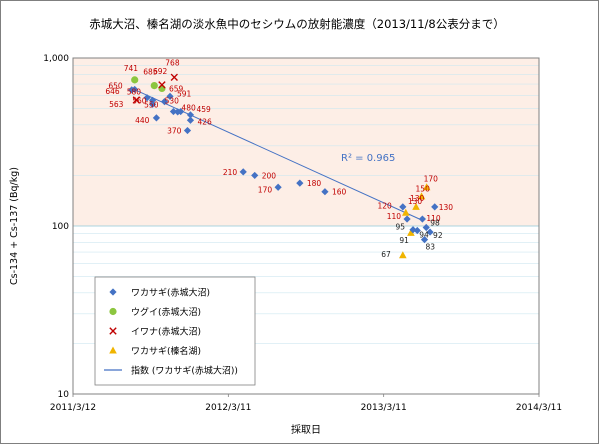  What do you see at coordinates (306, 403) in the screenshot?
I see `x-axis: 2011/3/12 2012/3/11 2013/3/11 2014/3/11` at bounding box center [306, 403].